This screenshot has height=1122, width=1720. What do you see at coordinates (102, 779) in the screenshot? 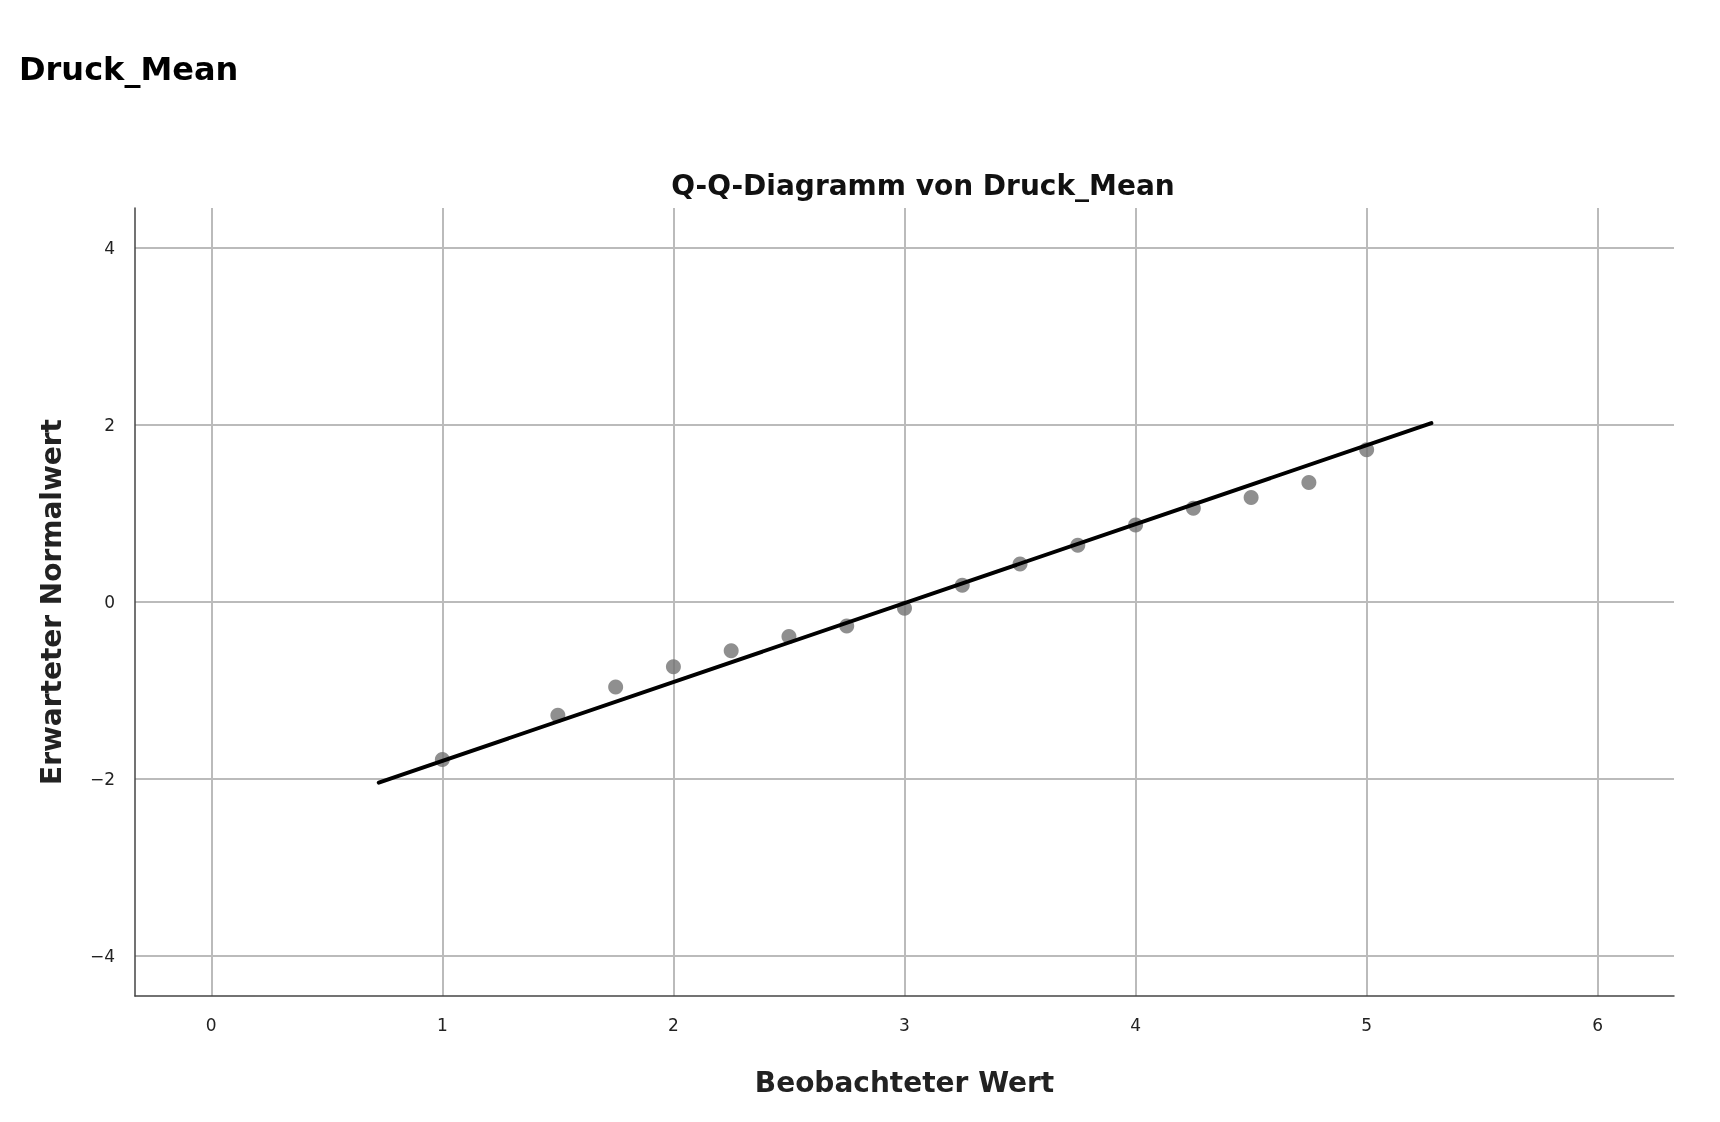
I see `y-tick-label: −2` at bounding box center [102, 779].